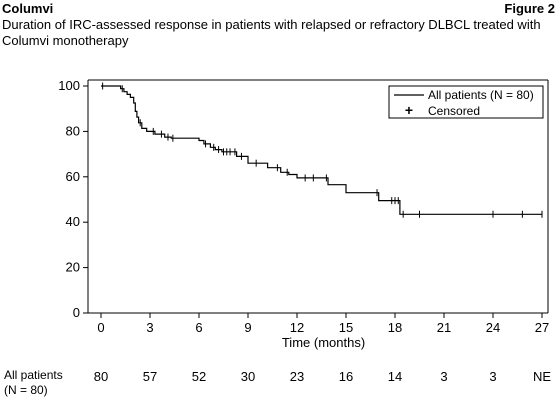 Image resolution: width=559 pixels, height=402 pixels. What do you see at coordinates (73, 221) in the screenshot?
I see `y-tick-label: 40` at bounding box center [73, 221].